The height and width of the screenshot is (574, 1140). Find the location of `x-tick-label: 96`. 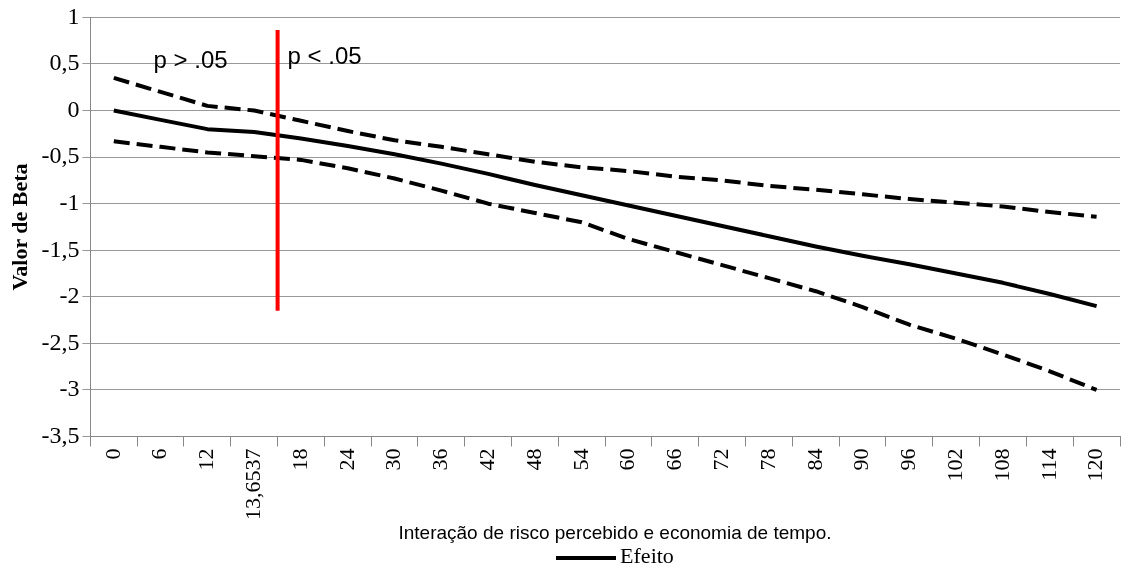

x-tick-label: 96 is located at coordinates (908, 459).